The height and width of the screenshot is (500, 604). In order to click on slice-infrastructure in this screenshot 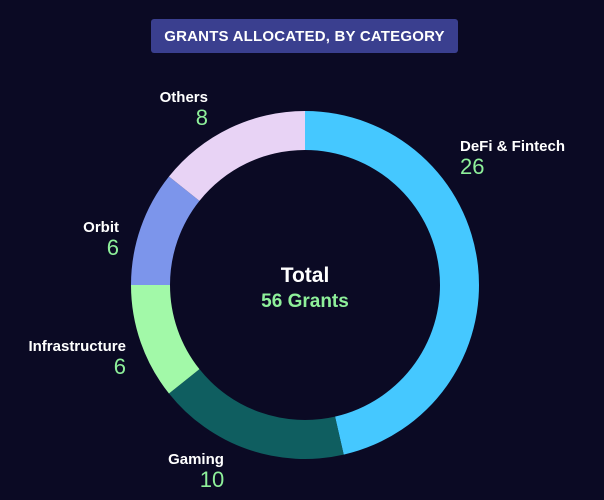, I will do `click(165, 339)`.